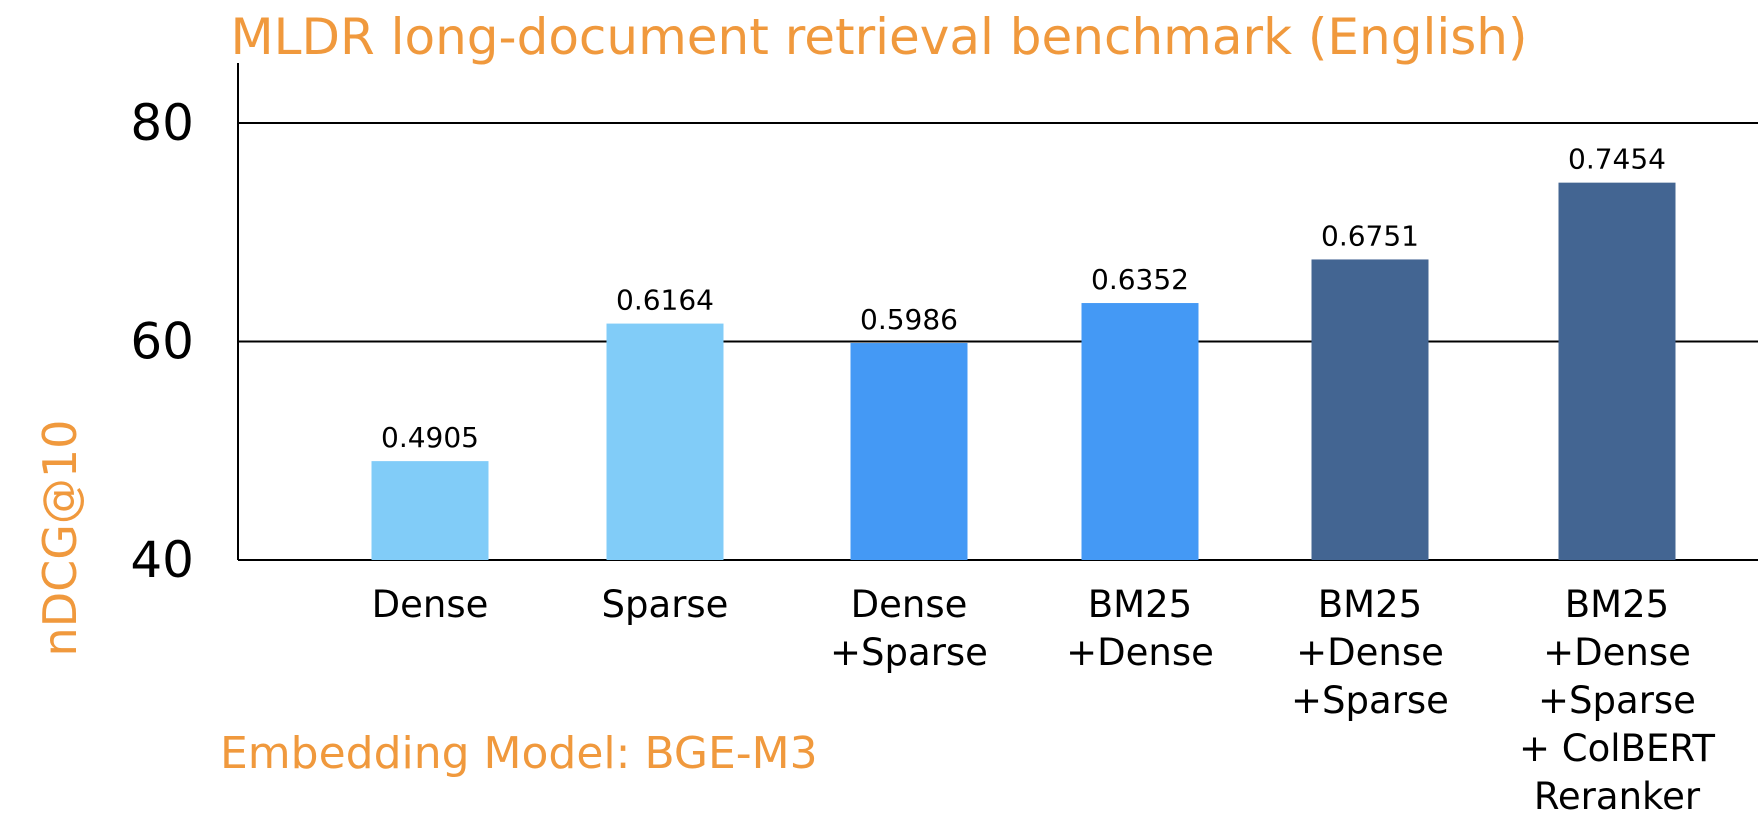 Image resolution: width=1758 pixels, height=836 pixels. What do you see at coordinates (909, 652) in the screenshot?
I see `x-tick-label-2-1: +Sparse` at bounding box center [909, 652].